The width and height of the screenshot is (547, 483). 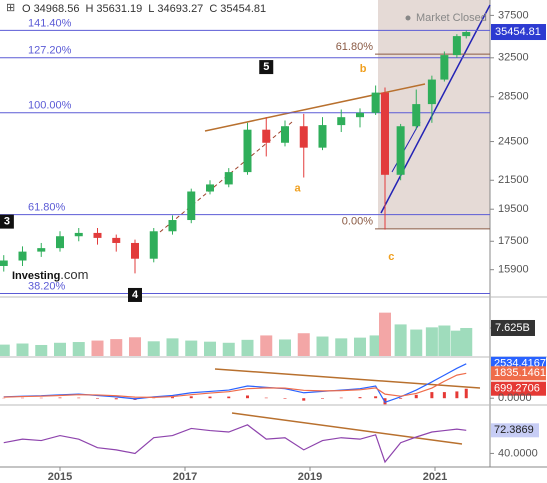 I want to click on x-tick-label: 2021, so click(x=435, y=477).